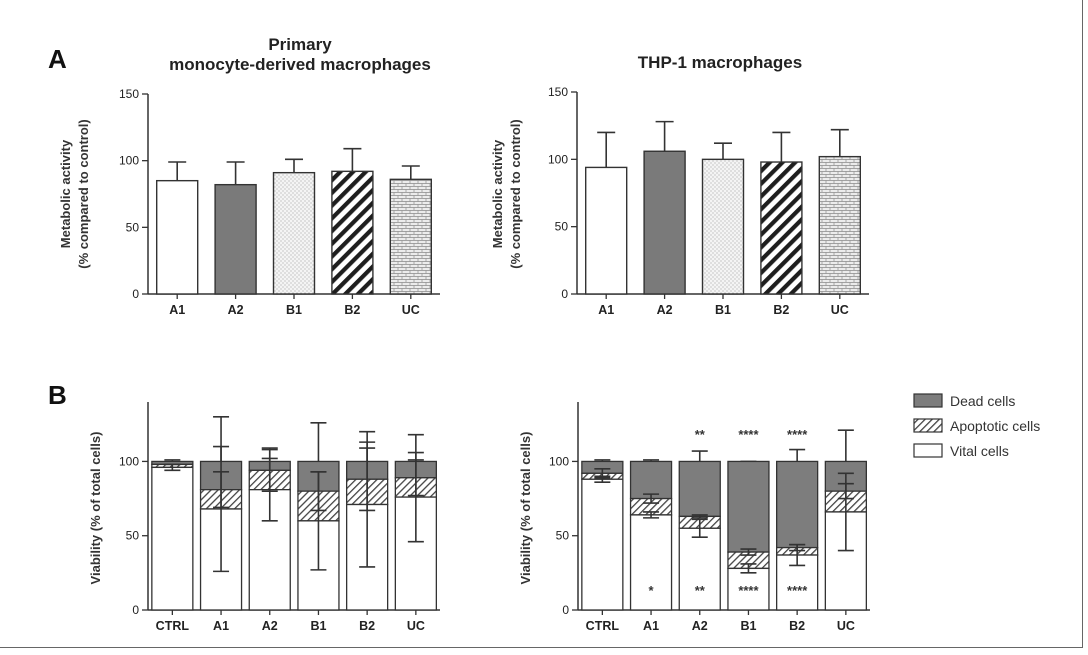 Image resolution: width=1088 pixels, height=655 pixels. Describe the element at coordinates (700, 590) in the screenshot. I see `significance-bottom: **` at that location.